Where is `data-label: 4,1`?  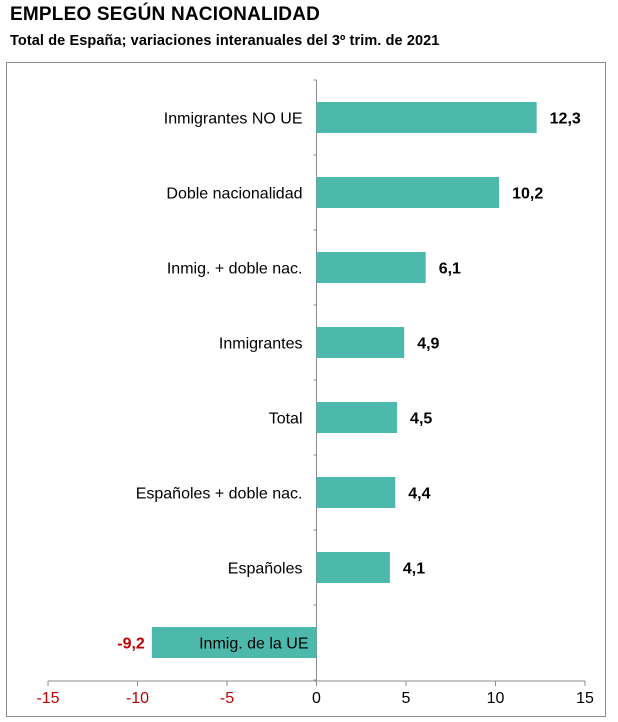
data-label: 4,1 is located at coordinates (414, 569).